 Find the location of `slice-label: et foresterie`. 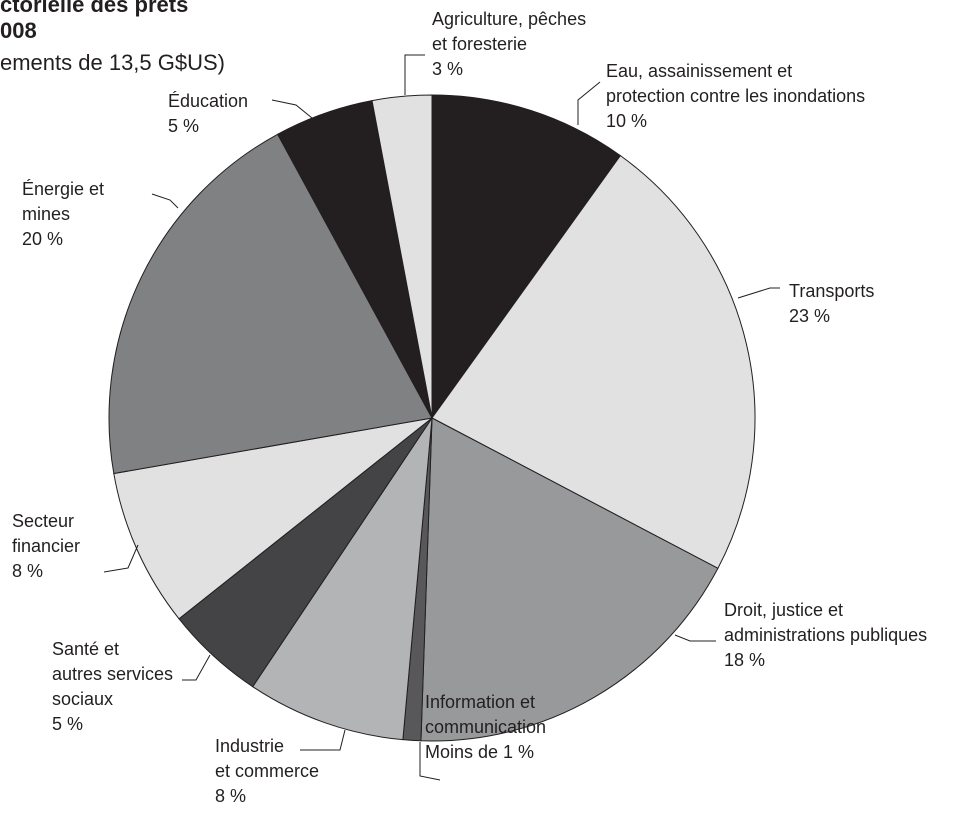

slice-label: et foresterie is located at coordinates (479, 44).